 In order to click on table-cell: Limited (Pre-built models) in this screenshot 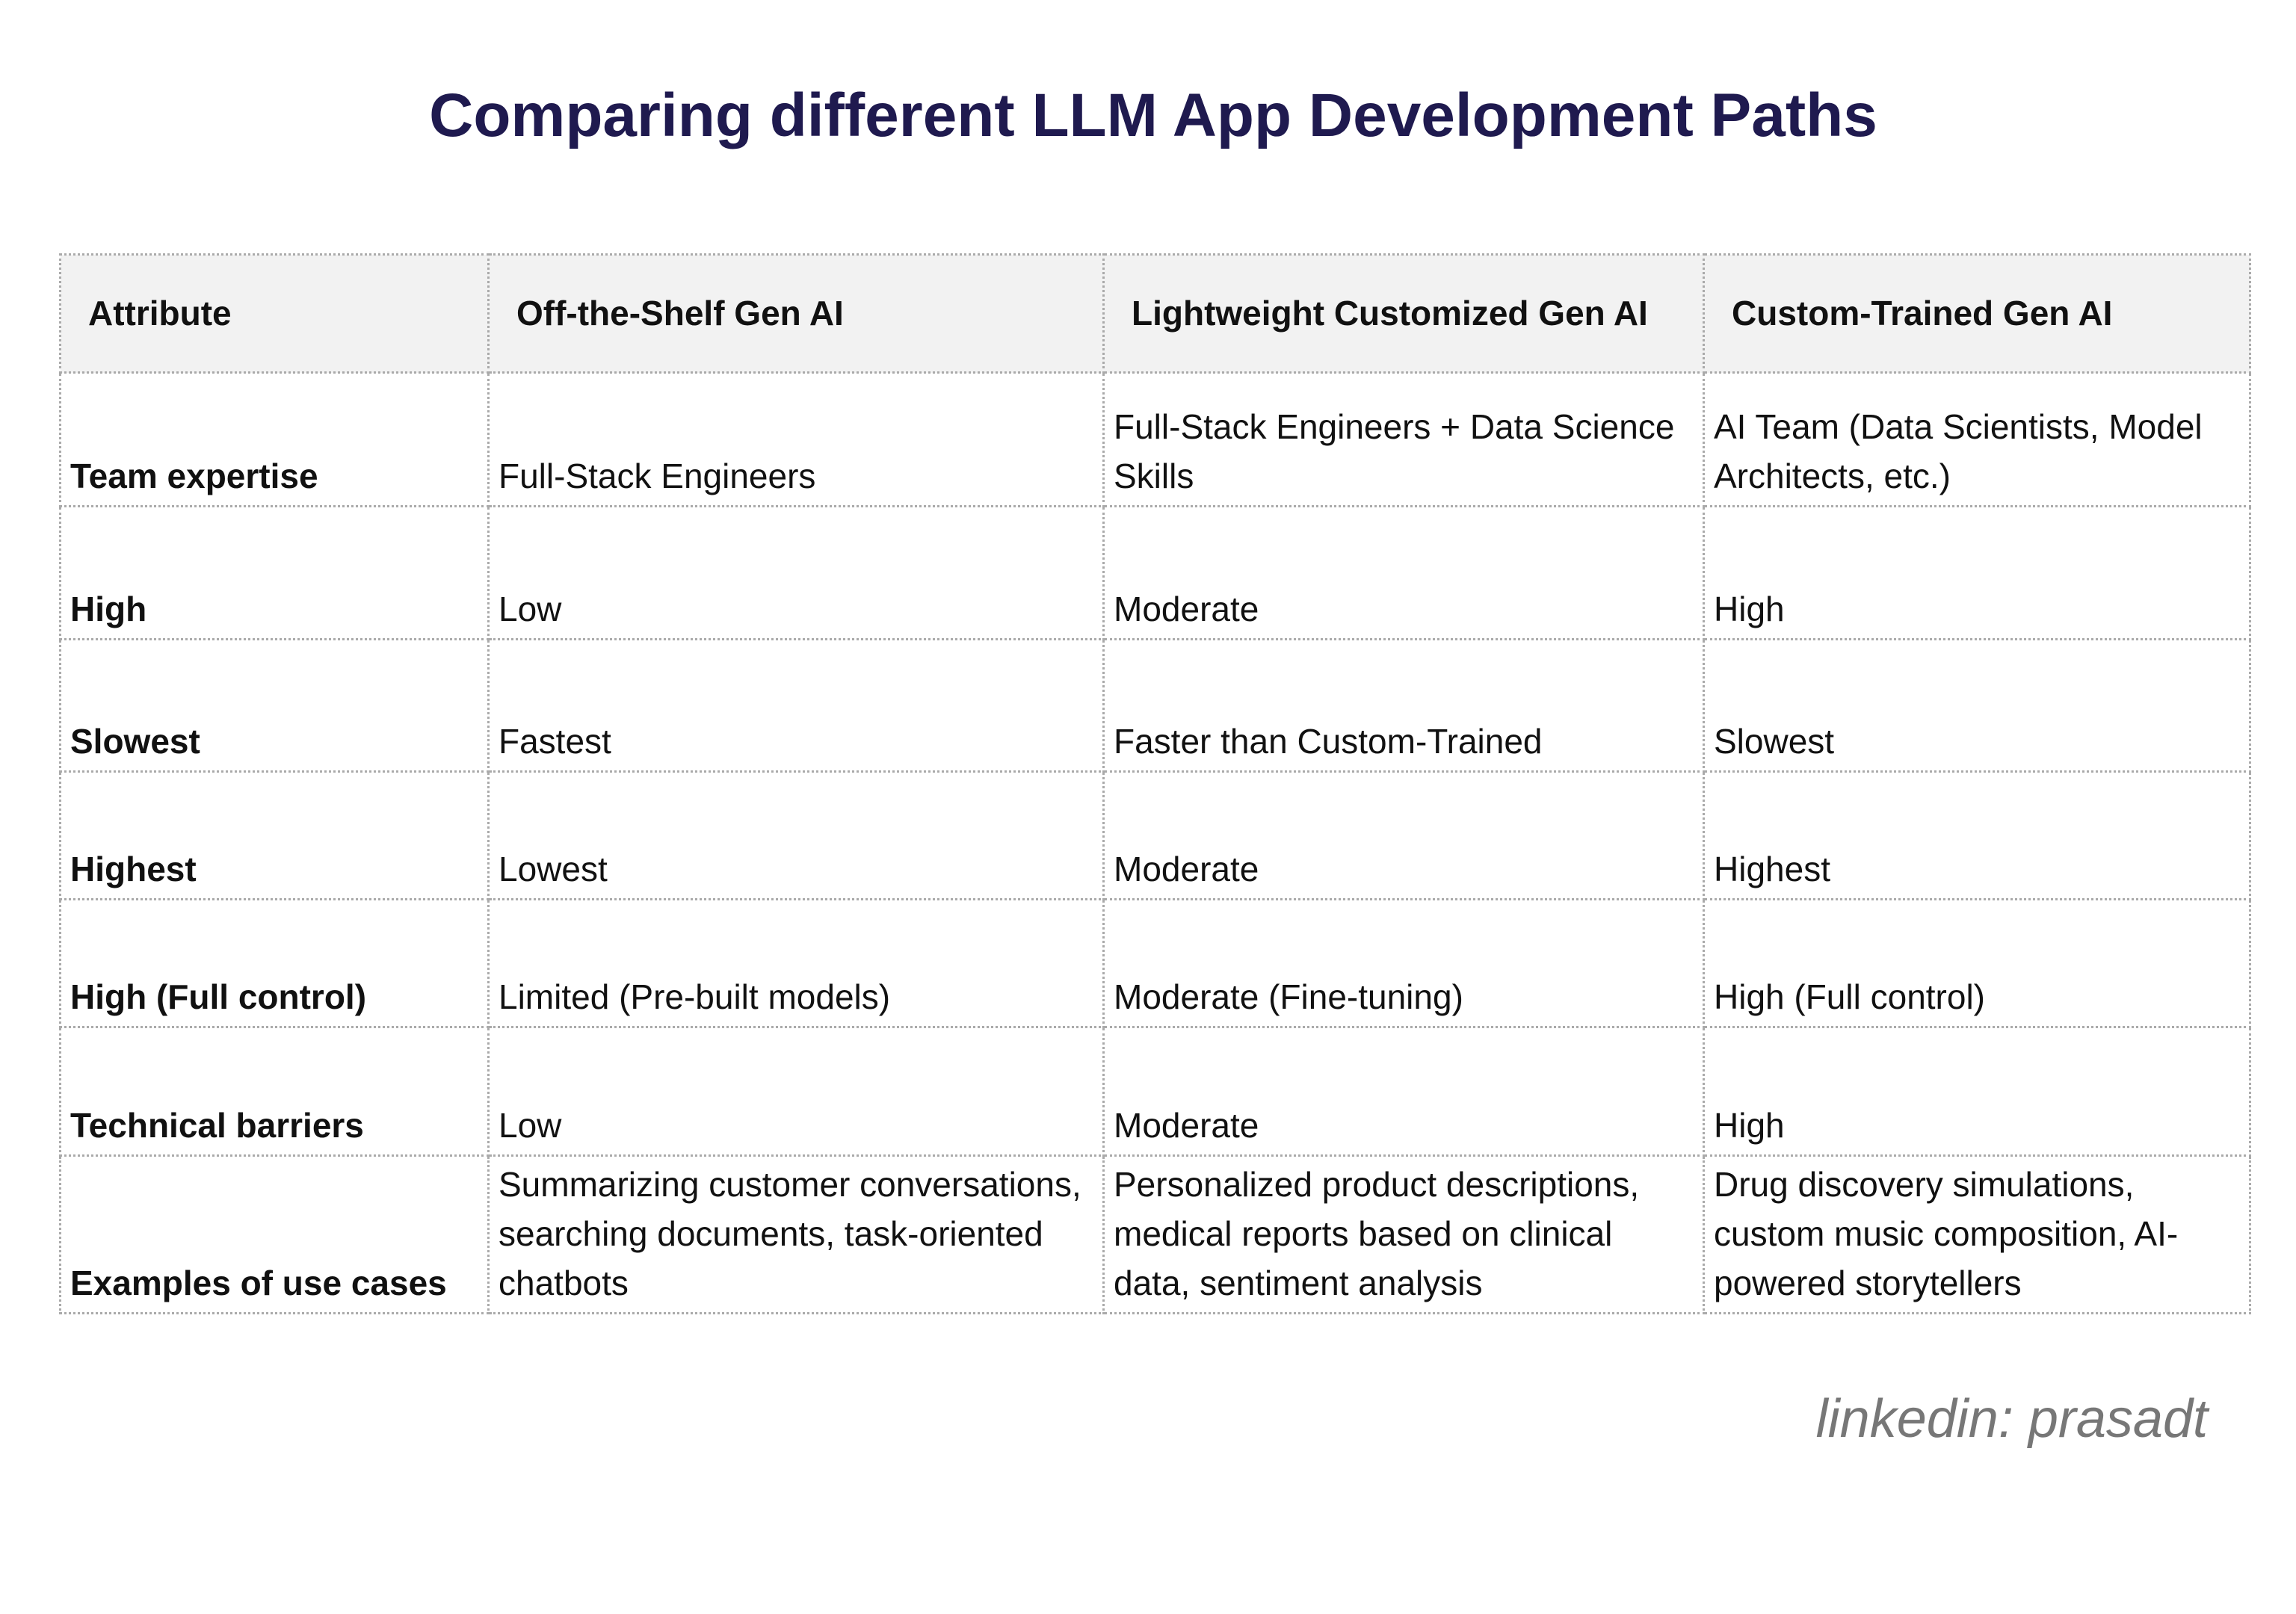, I will do `click(796, 963)`.